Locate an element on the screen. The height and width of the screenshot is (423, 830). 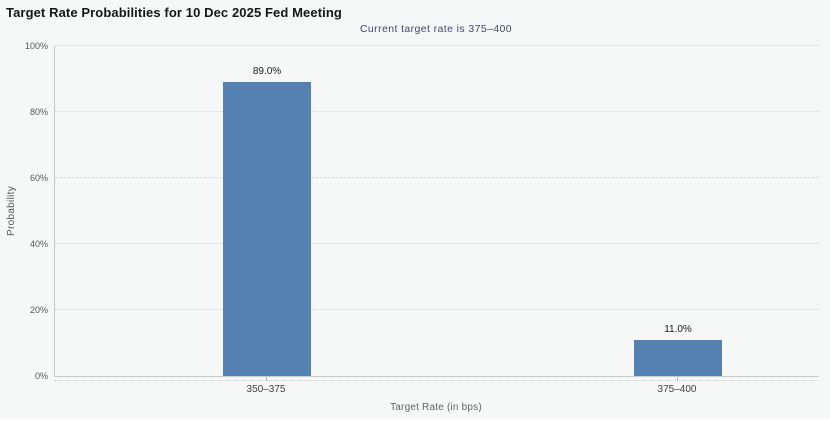
bar-value-label: 11.0% is located at coordinates (678, 329).